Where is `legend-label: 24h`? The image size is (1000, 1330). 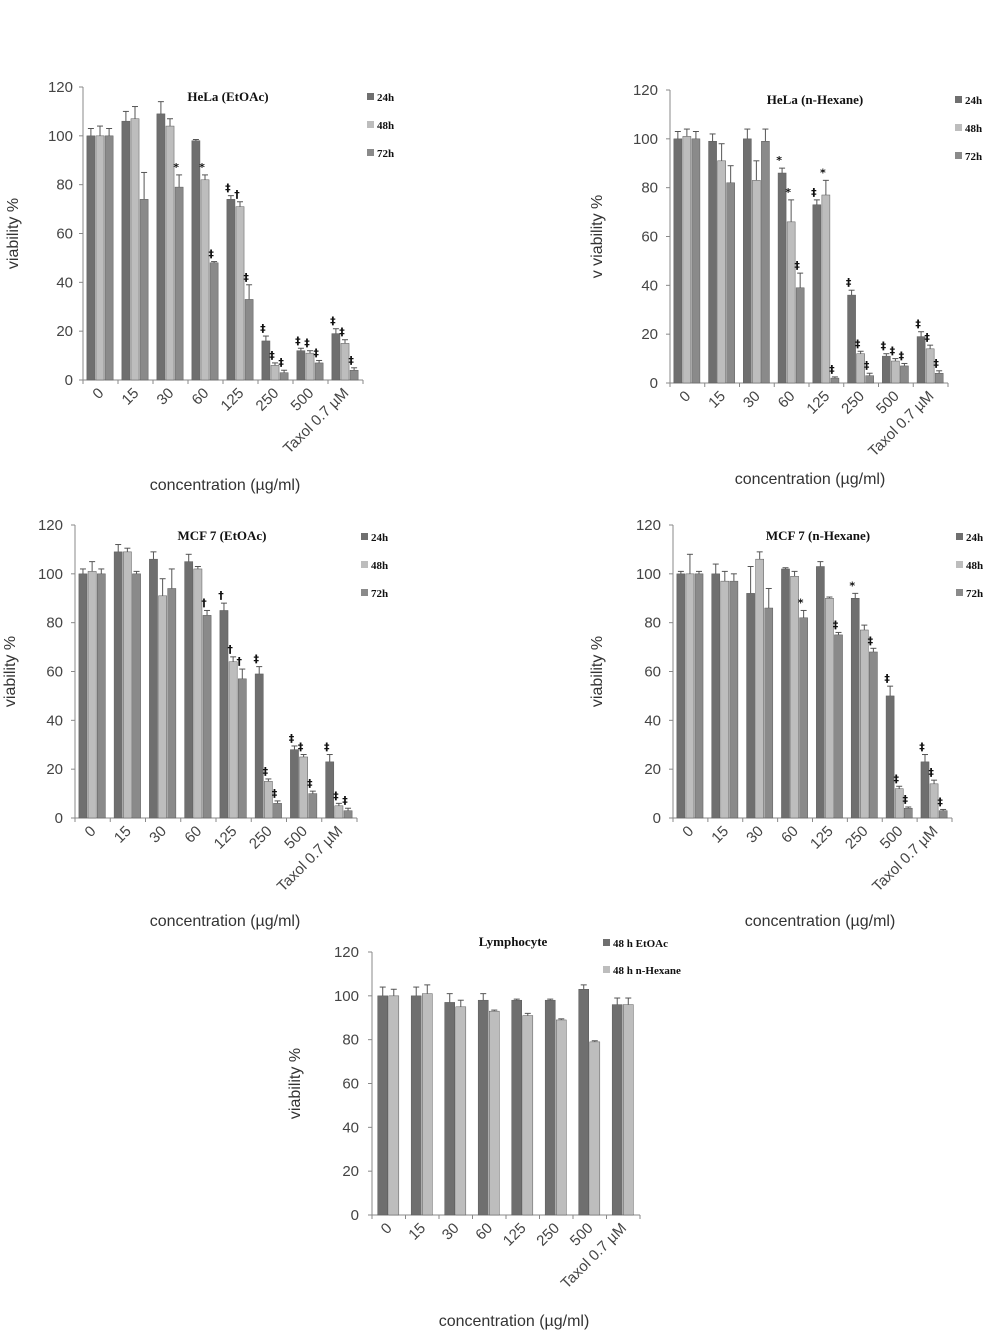 legend-label: 24h is located at coordinates (973, 101).